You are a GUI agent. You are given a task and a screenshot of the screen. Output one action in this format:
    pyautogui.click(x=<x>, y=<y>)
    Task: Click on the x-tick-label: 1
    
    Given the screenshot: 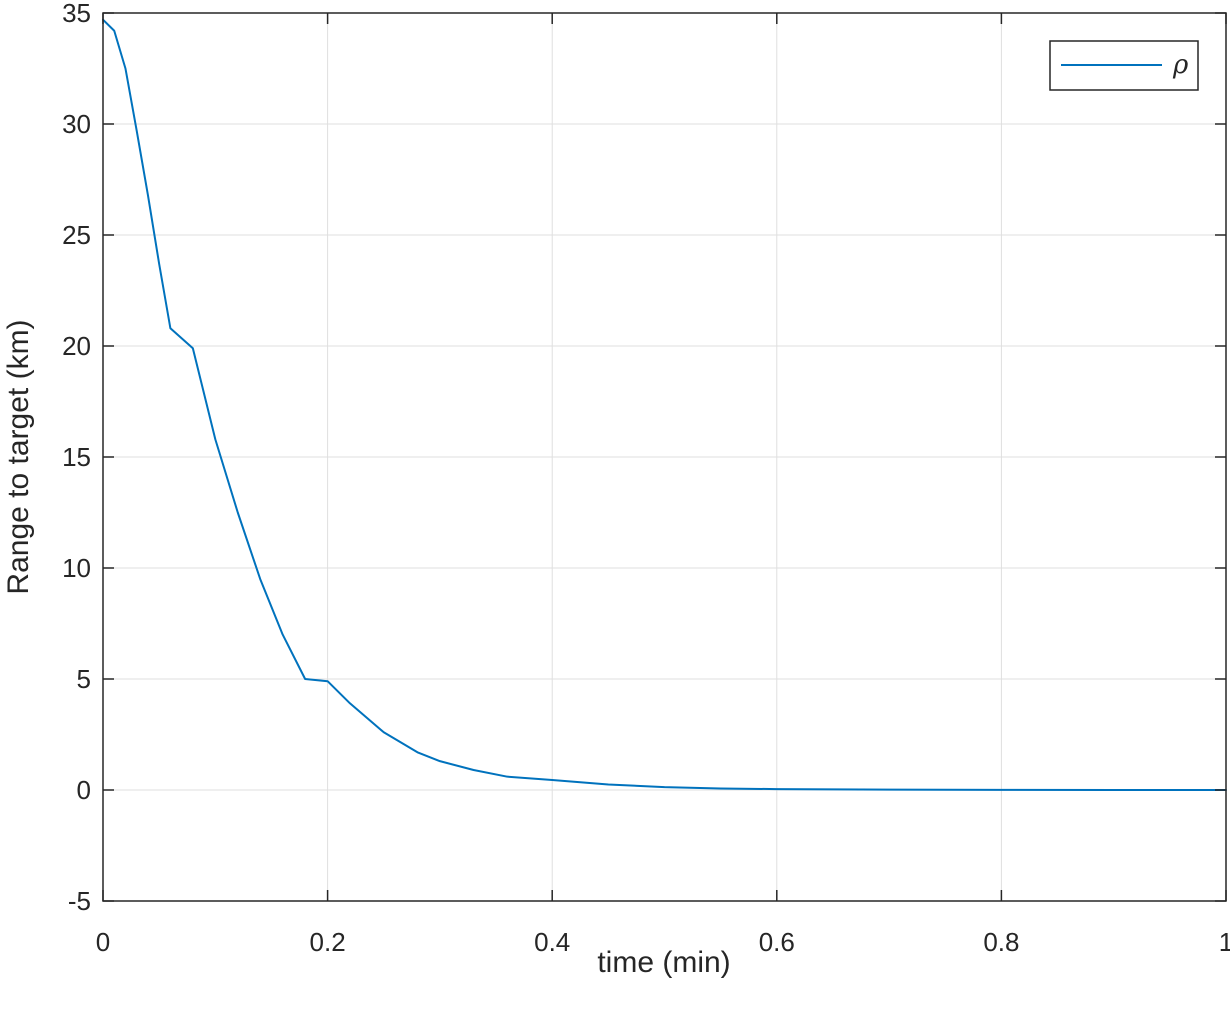 What is the action you would take?
    pyautogui.click(x=1224, y=942)
    